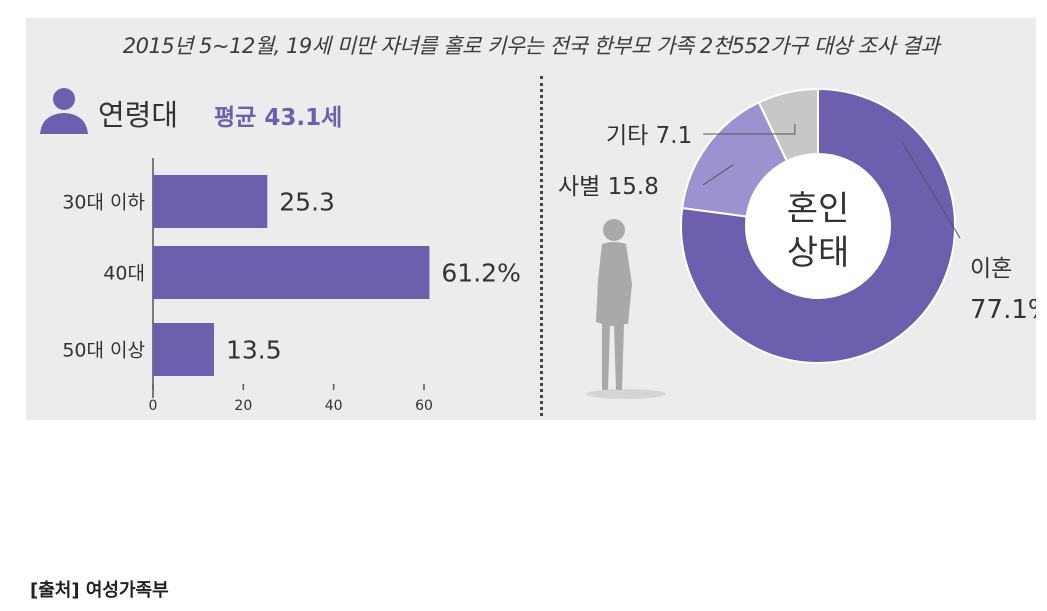 The height and width of the screenshot is (611, 1047). Describe the element at coordinates (64, 111) in the screenshot. I see `person-icon` at that location.